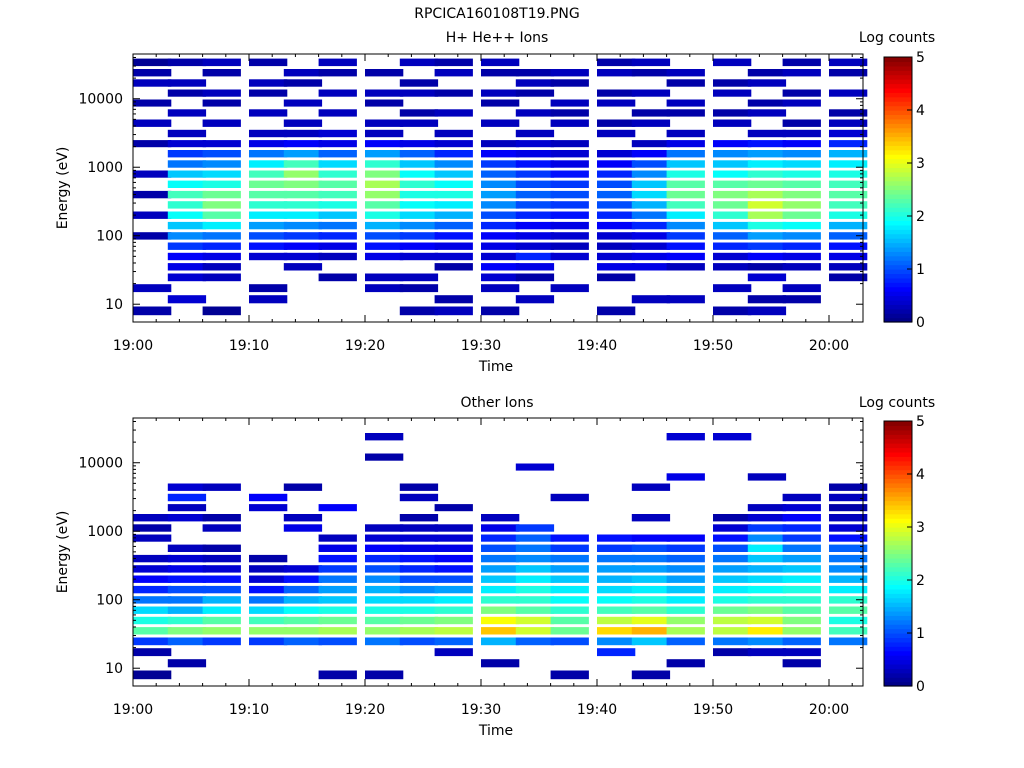 The width and height of the screenshot is (1024, 768). I want to click on x-tick-label: 20:00, so click(829, 710).